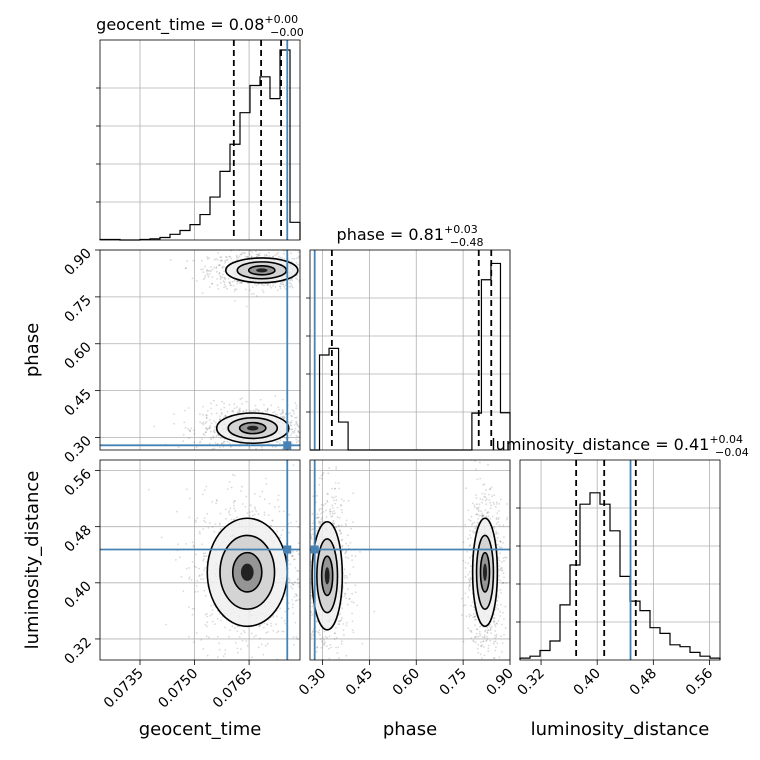 This screenshot has height=760, width=760. What do you see at coordinates (410, 560) in the screenshot?
I see `panel-frame` at bounding box center [410, 560].